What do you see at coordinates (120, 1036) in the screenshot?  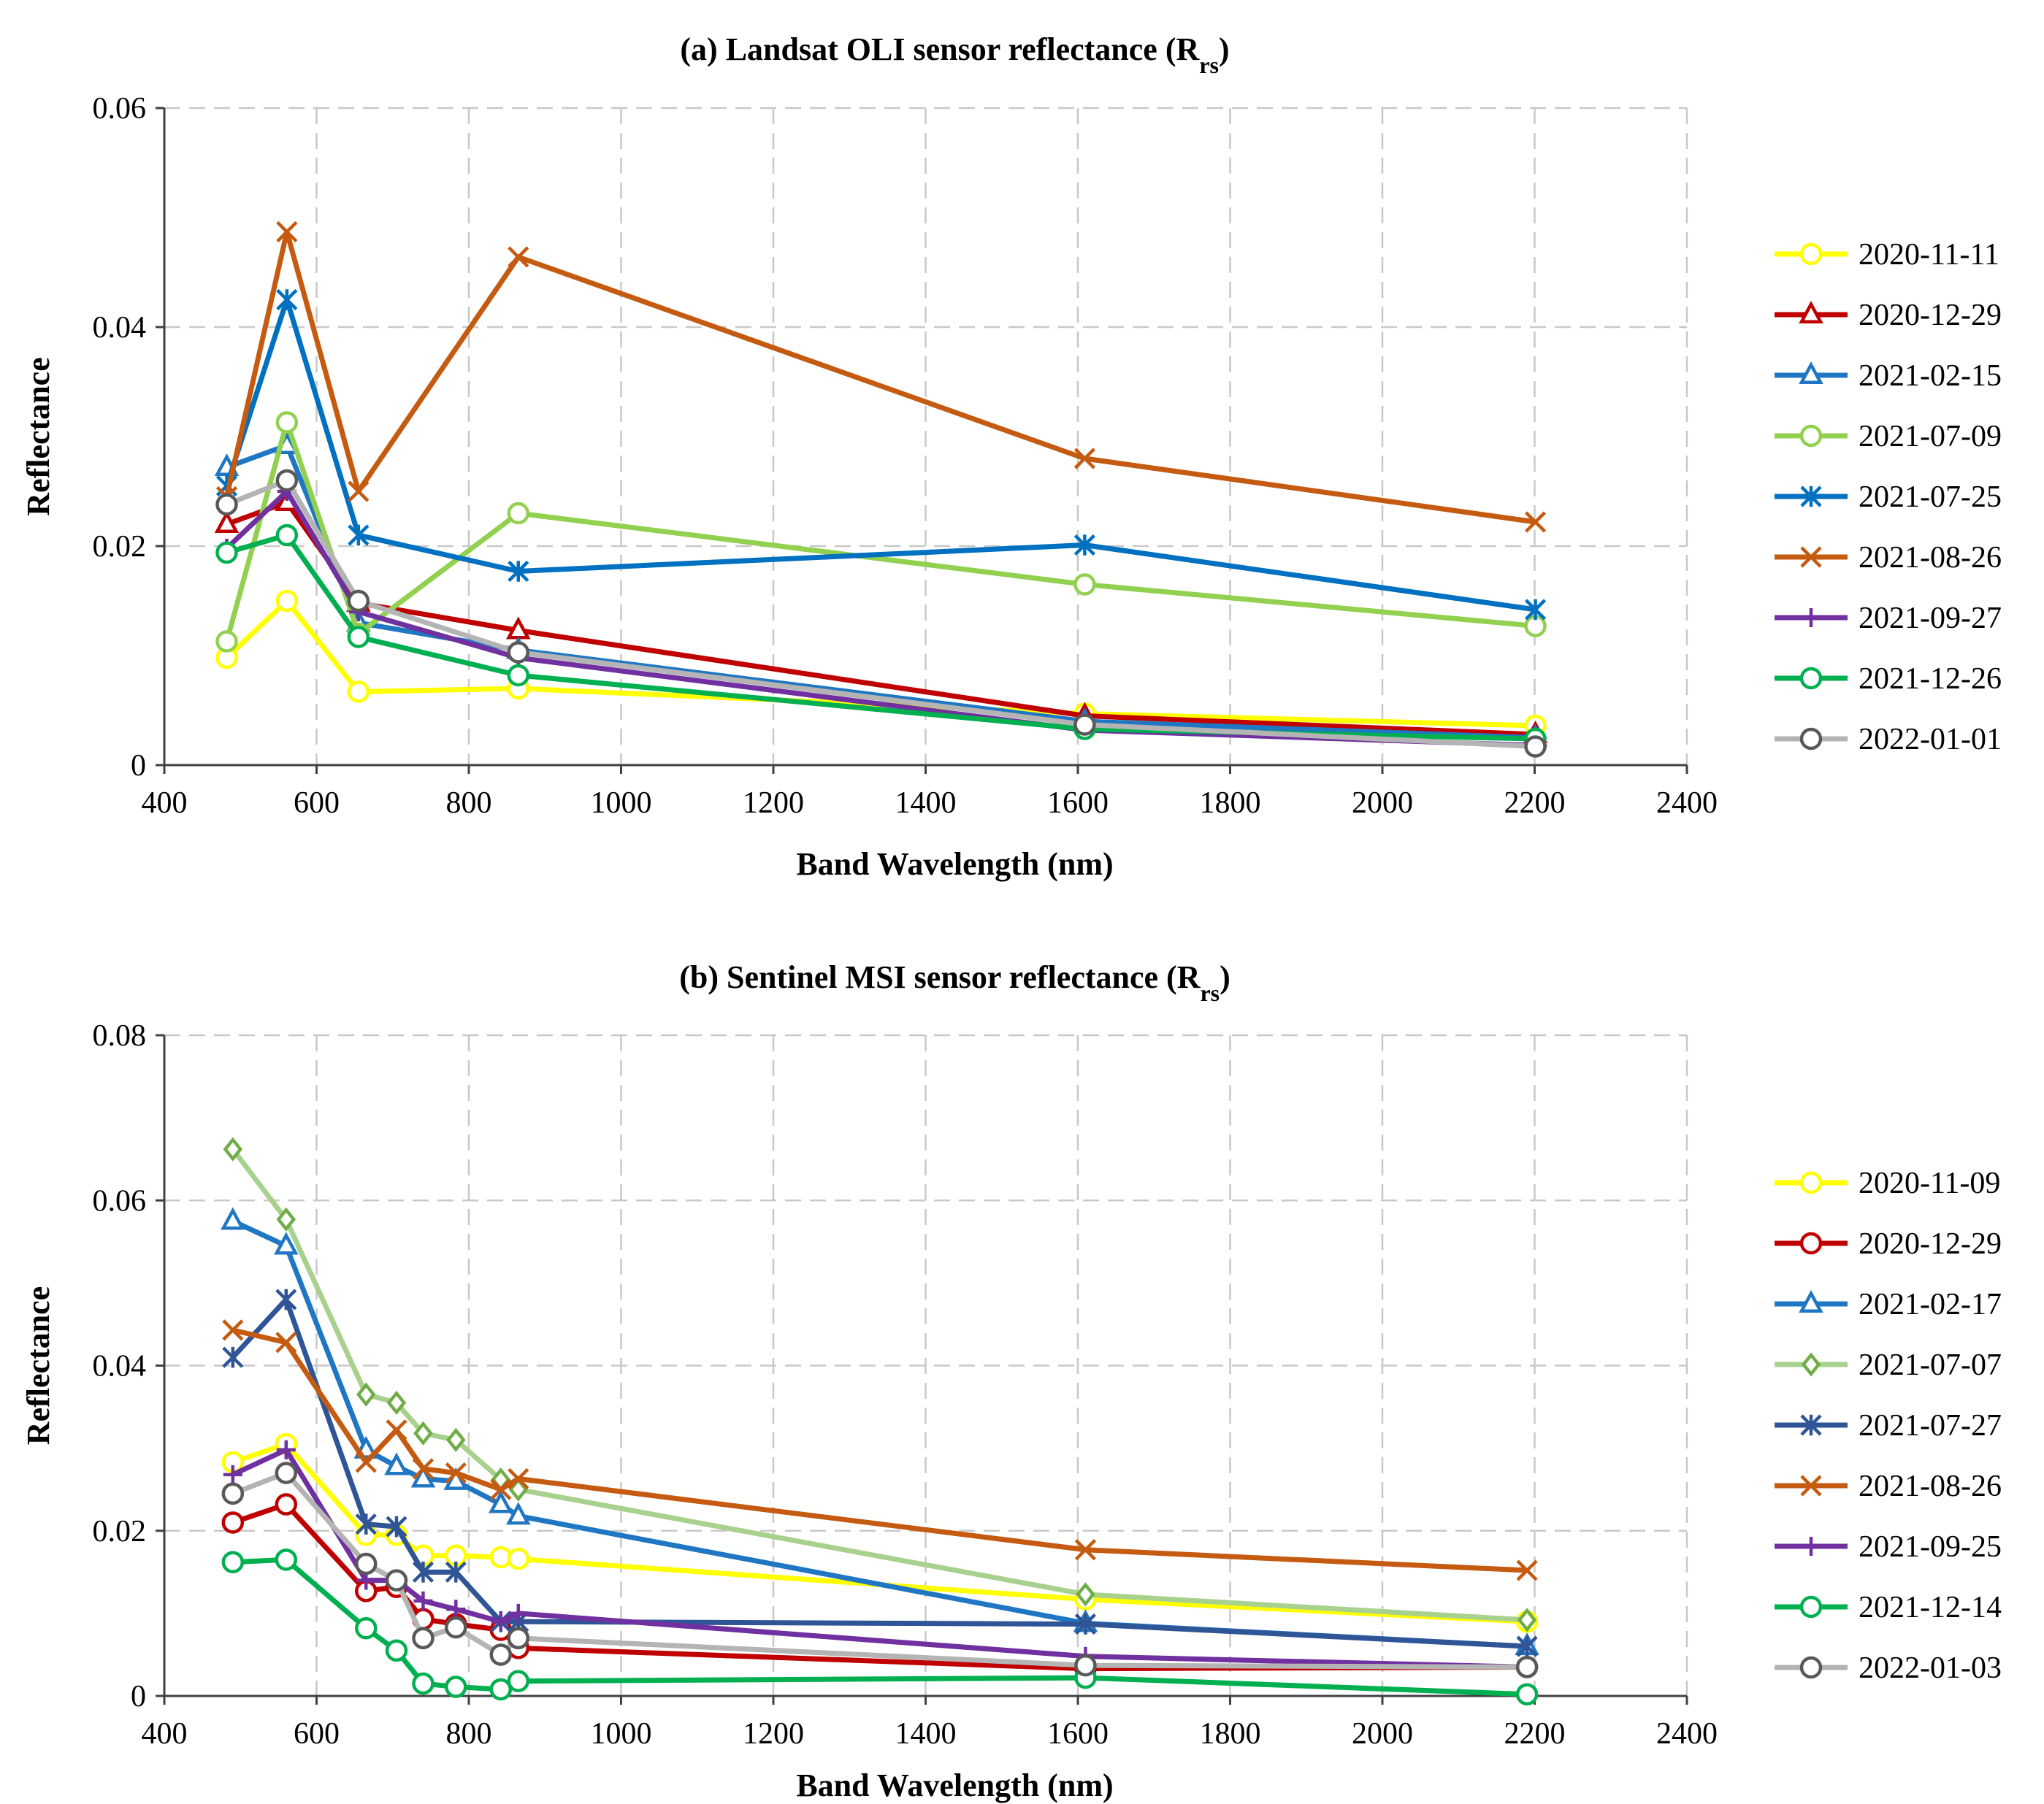 I see `y-tick-label: 0.08` at bounding box center [120, 1036].